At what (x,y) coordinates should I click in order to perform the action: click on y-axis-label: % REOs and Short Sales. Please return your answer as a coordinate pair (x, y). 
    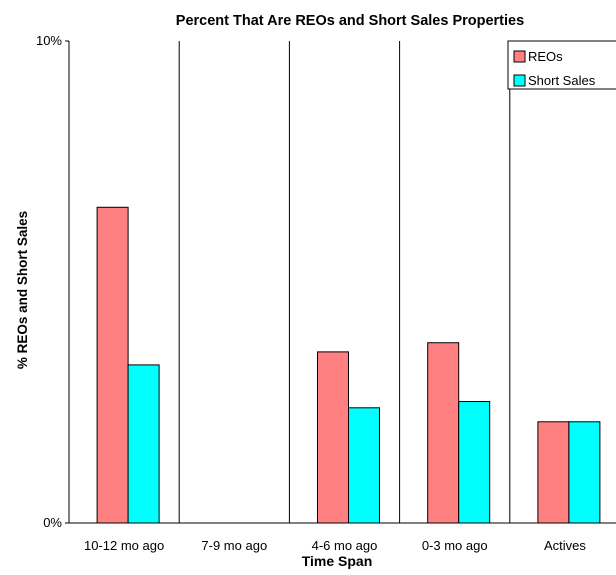
    Looking at the image, I should click on (22, 290).